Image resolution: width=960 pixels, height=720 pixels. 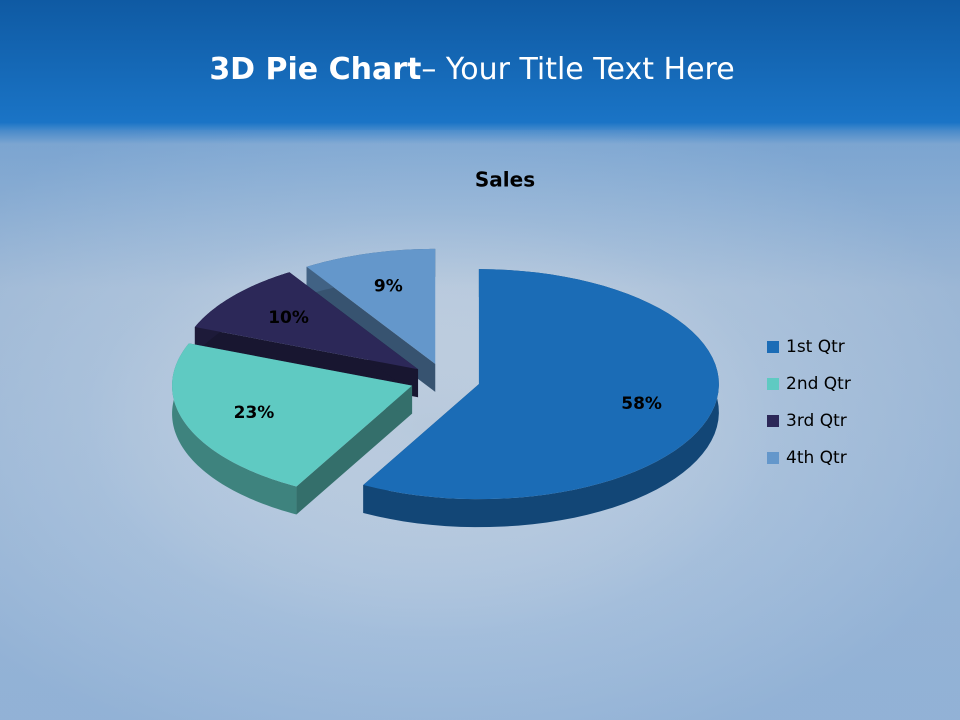 What do you see at coordinates (354, 450) in the screenshot?
I see `slice-wall` at bounding box center [354, 450].